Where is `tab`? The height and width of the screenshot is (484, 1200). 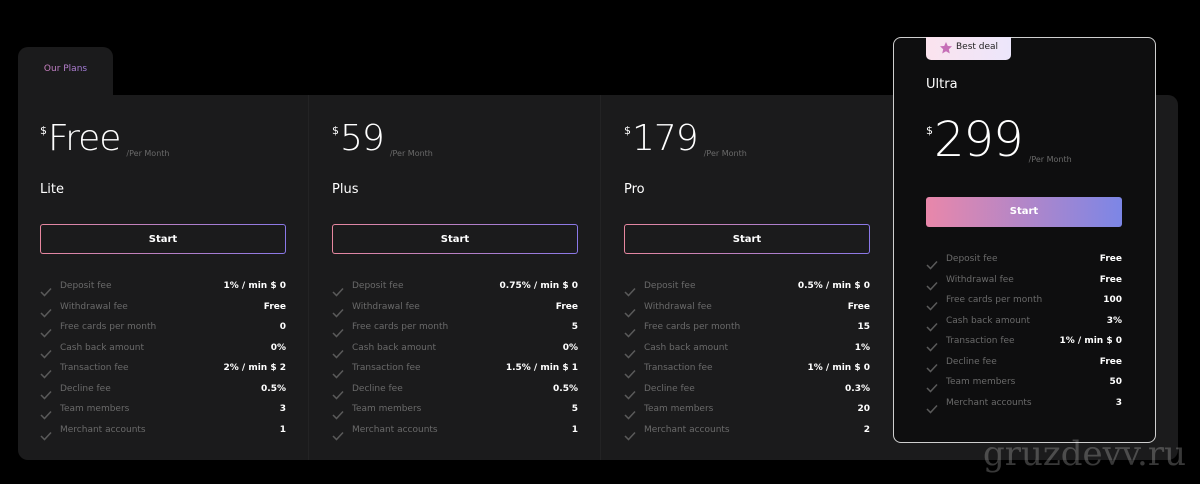 tab is located at coordinates (65, 71).